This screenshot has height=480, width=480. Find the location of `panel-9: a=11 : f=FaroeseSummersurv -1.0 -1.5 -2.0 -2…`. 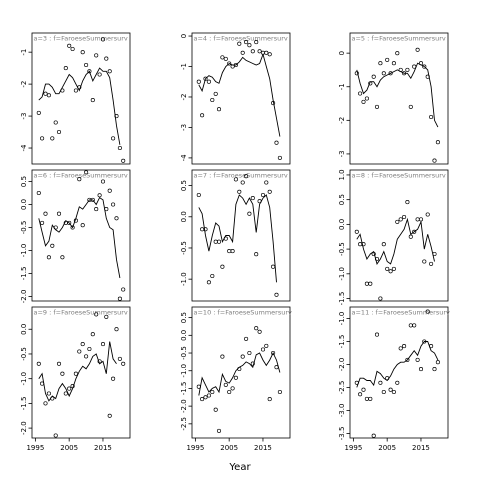

panel-9: a=11 : f=FaroeseSummersurv -1.0 -1.5 -2.0 -2… is located at coordinates (394, 379).